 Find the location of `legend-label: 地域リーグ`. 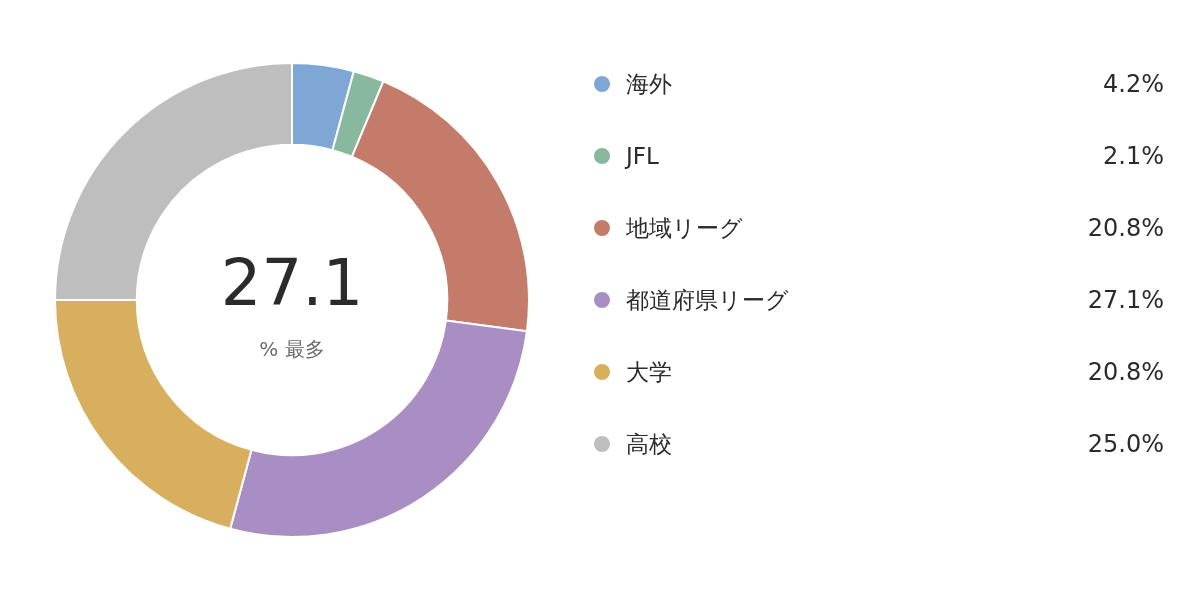

legend-label: 地域リーグ is located at coordinates (684, 228).